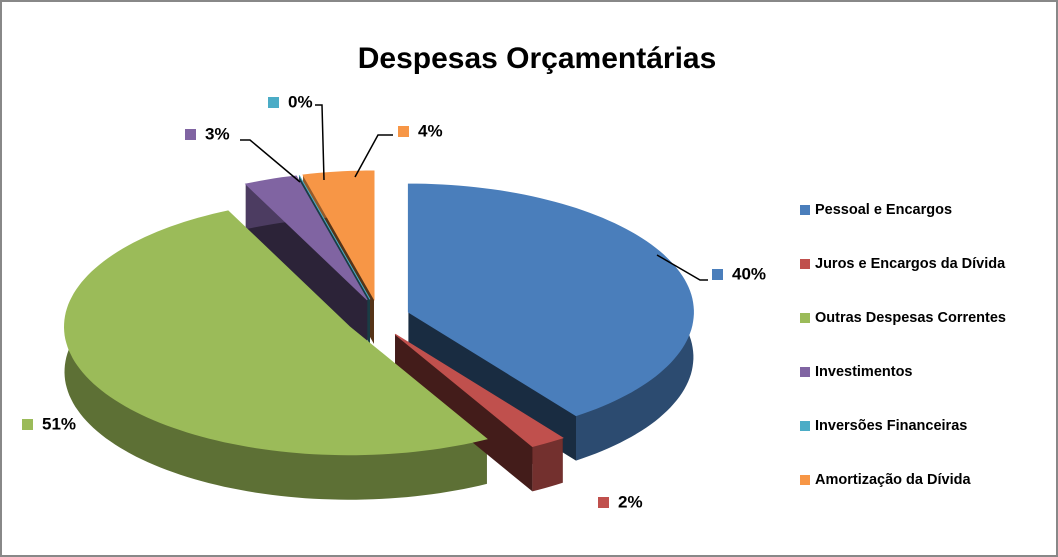 This screenshot has height=557, width=1058. What do you see at coordinates (537, 58) in the screenshot?
I see `chart-title: Despesas Orçamentárias` at bounding box center [537, 58].